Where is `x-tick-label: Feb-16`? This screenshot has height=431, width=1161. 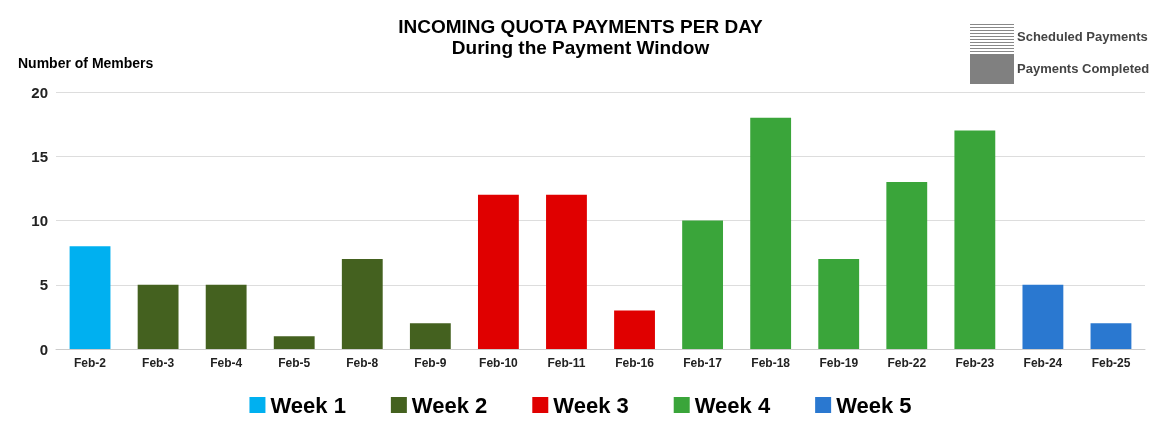
x-tick-label: Feb-16 is located at coordinates (635, 363).